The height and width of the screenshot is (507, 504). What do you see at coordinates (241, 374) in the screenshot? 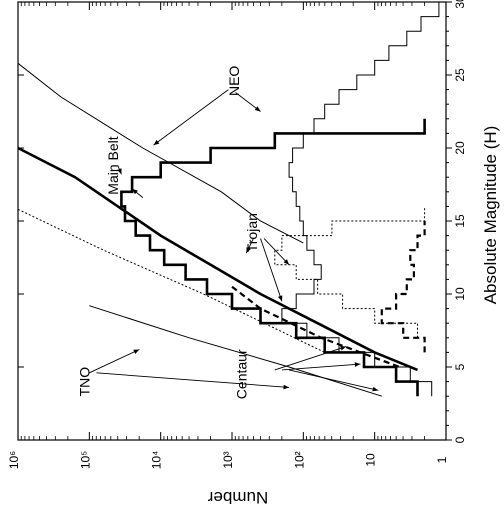
I see `annotation-centaur: Centaur` at bounding box center [241, 374].